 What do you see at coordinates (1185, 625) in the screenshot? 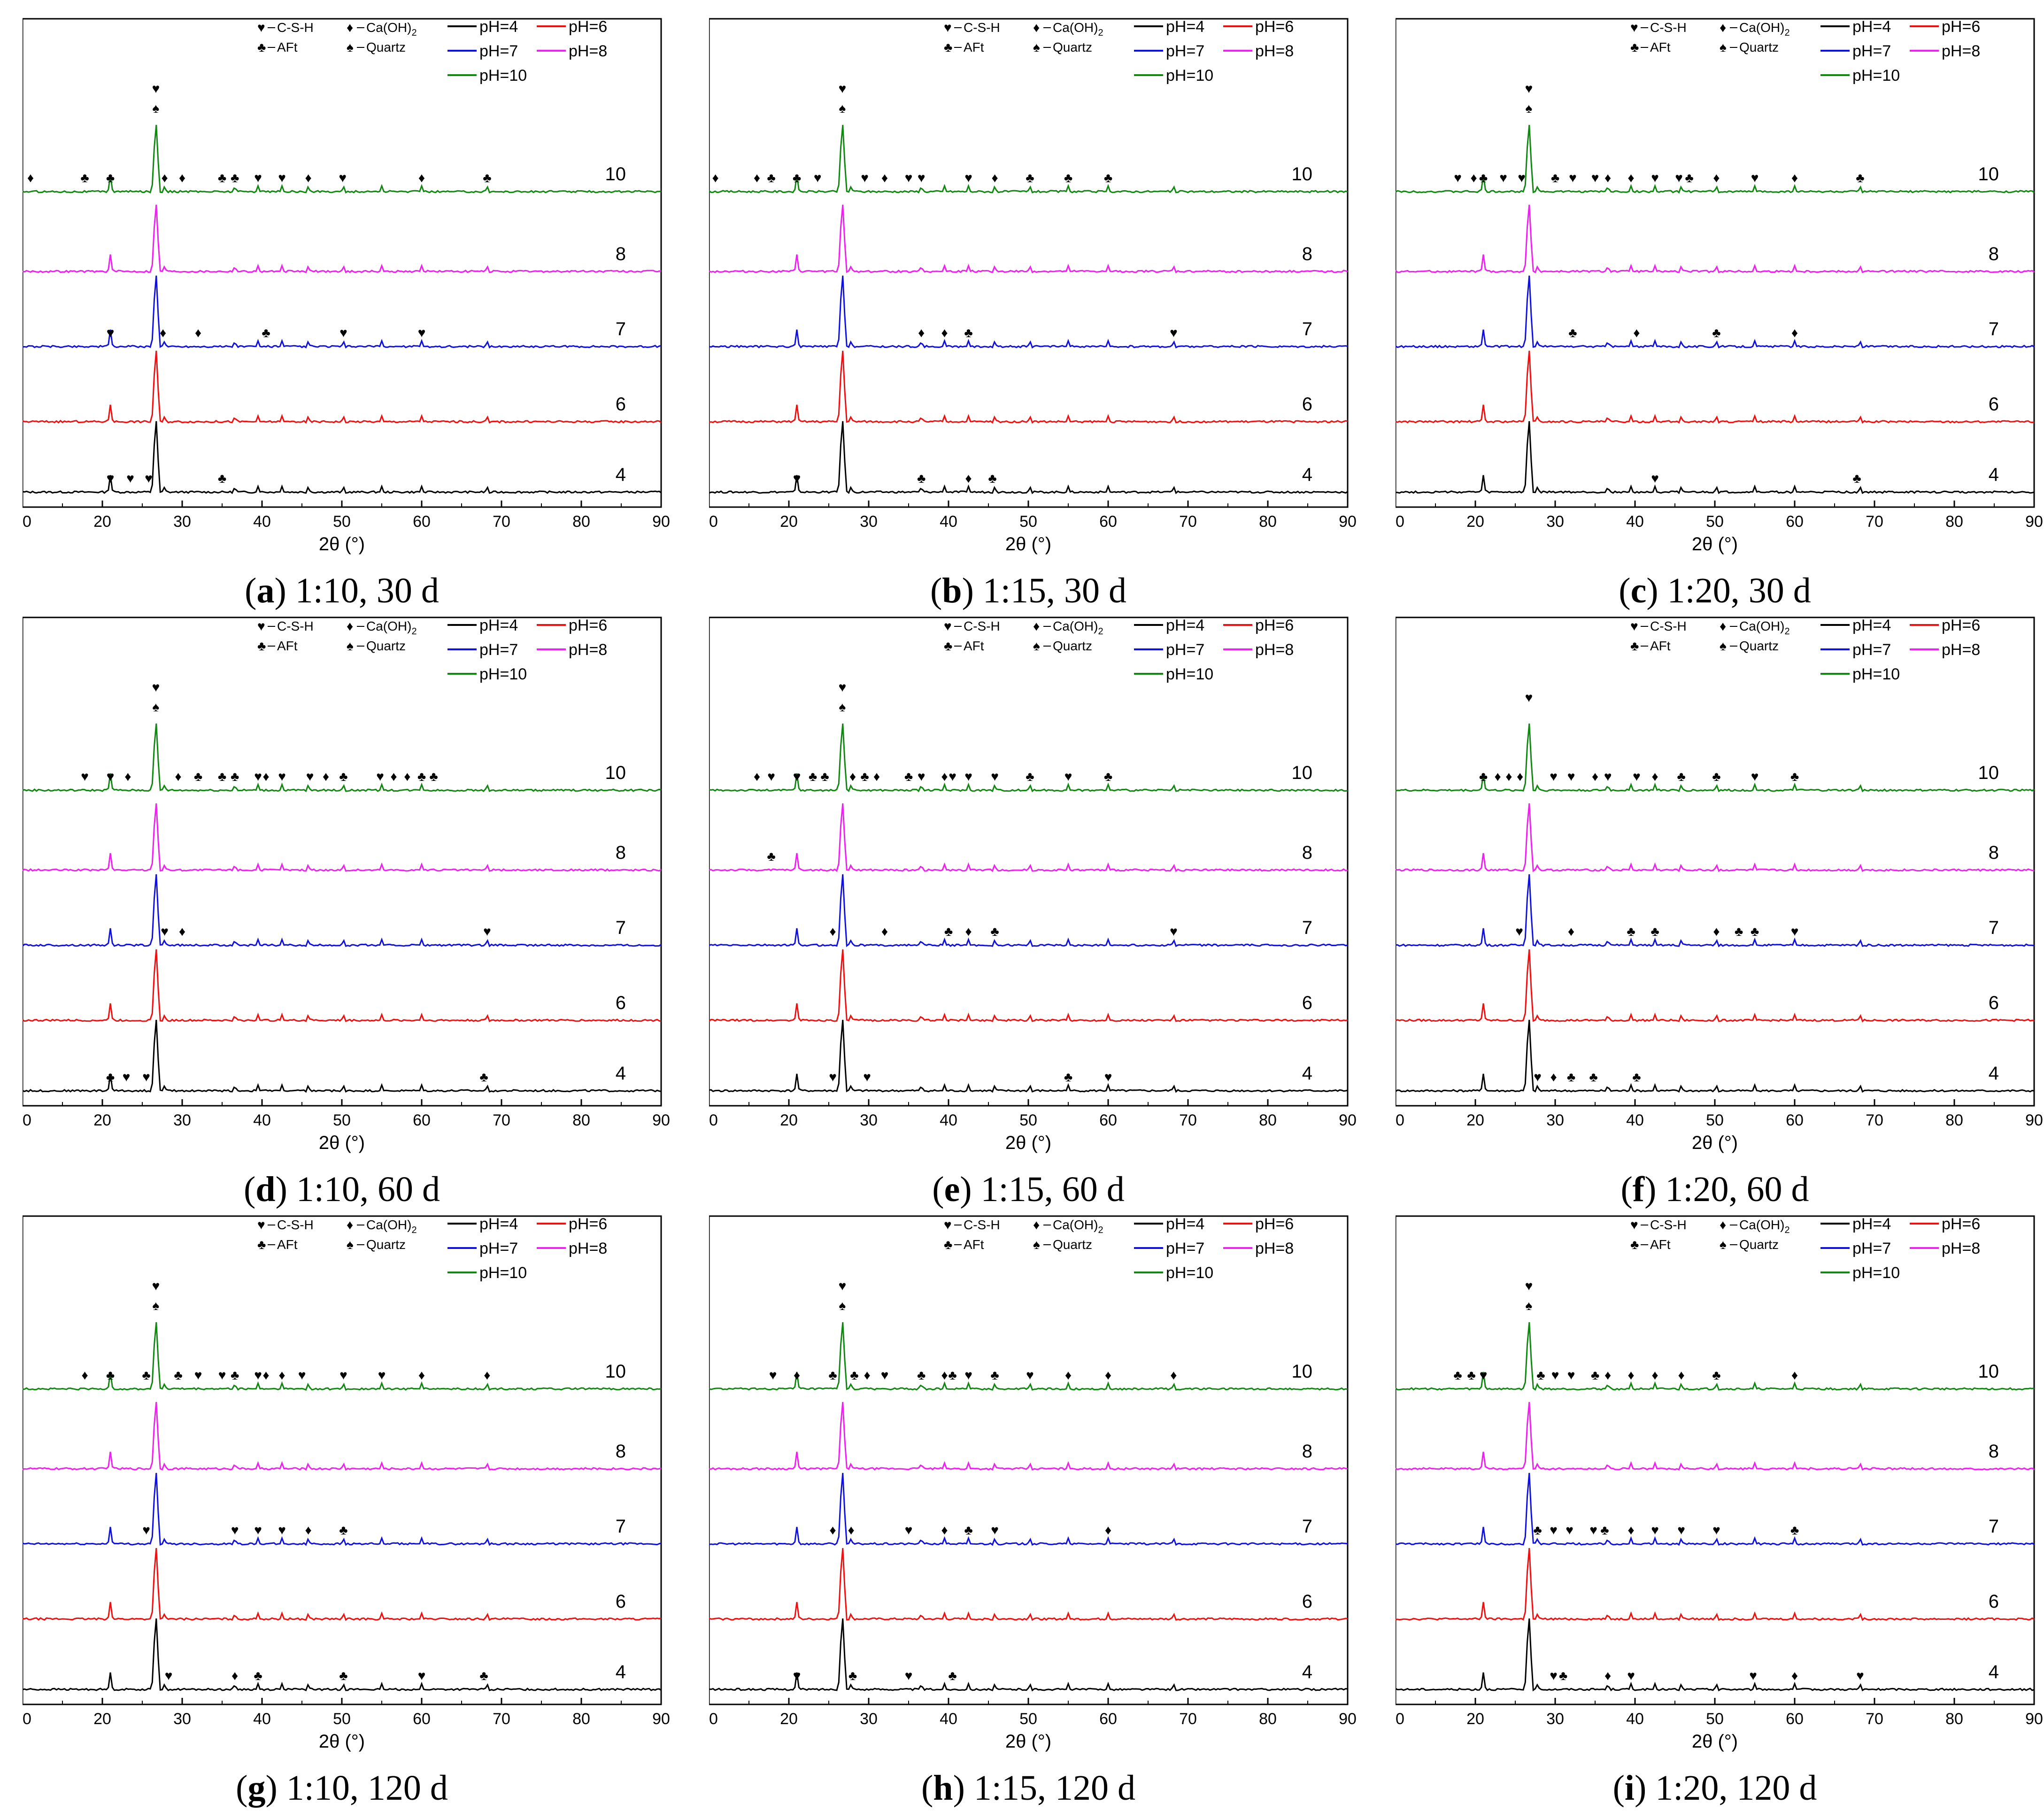
I see `legend-label-pH4: pH=4` at bounding box center [1185, 625].